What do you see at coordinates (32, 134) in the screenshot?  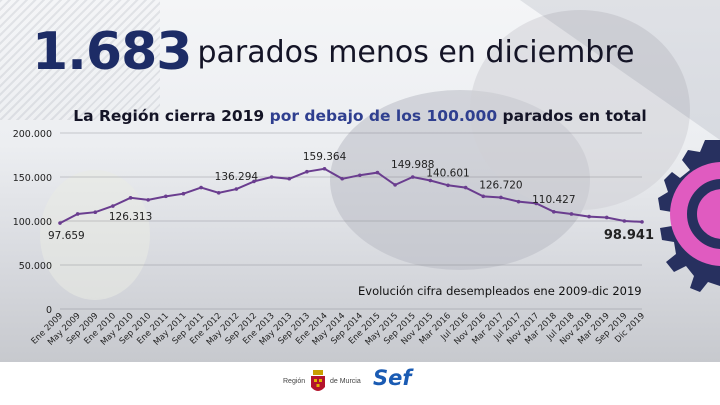 I see `y-tick-label: 200.000` at bounding box center [32, 134].